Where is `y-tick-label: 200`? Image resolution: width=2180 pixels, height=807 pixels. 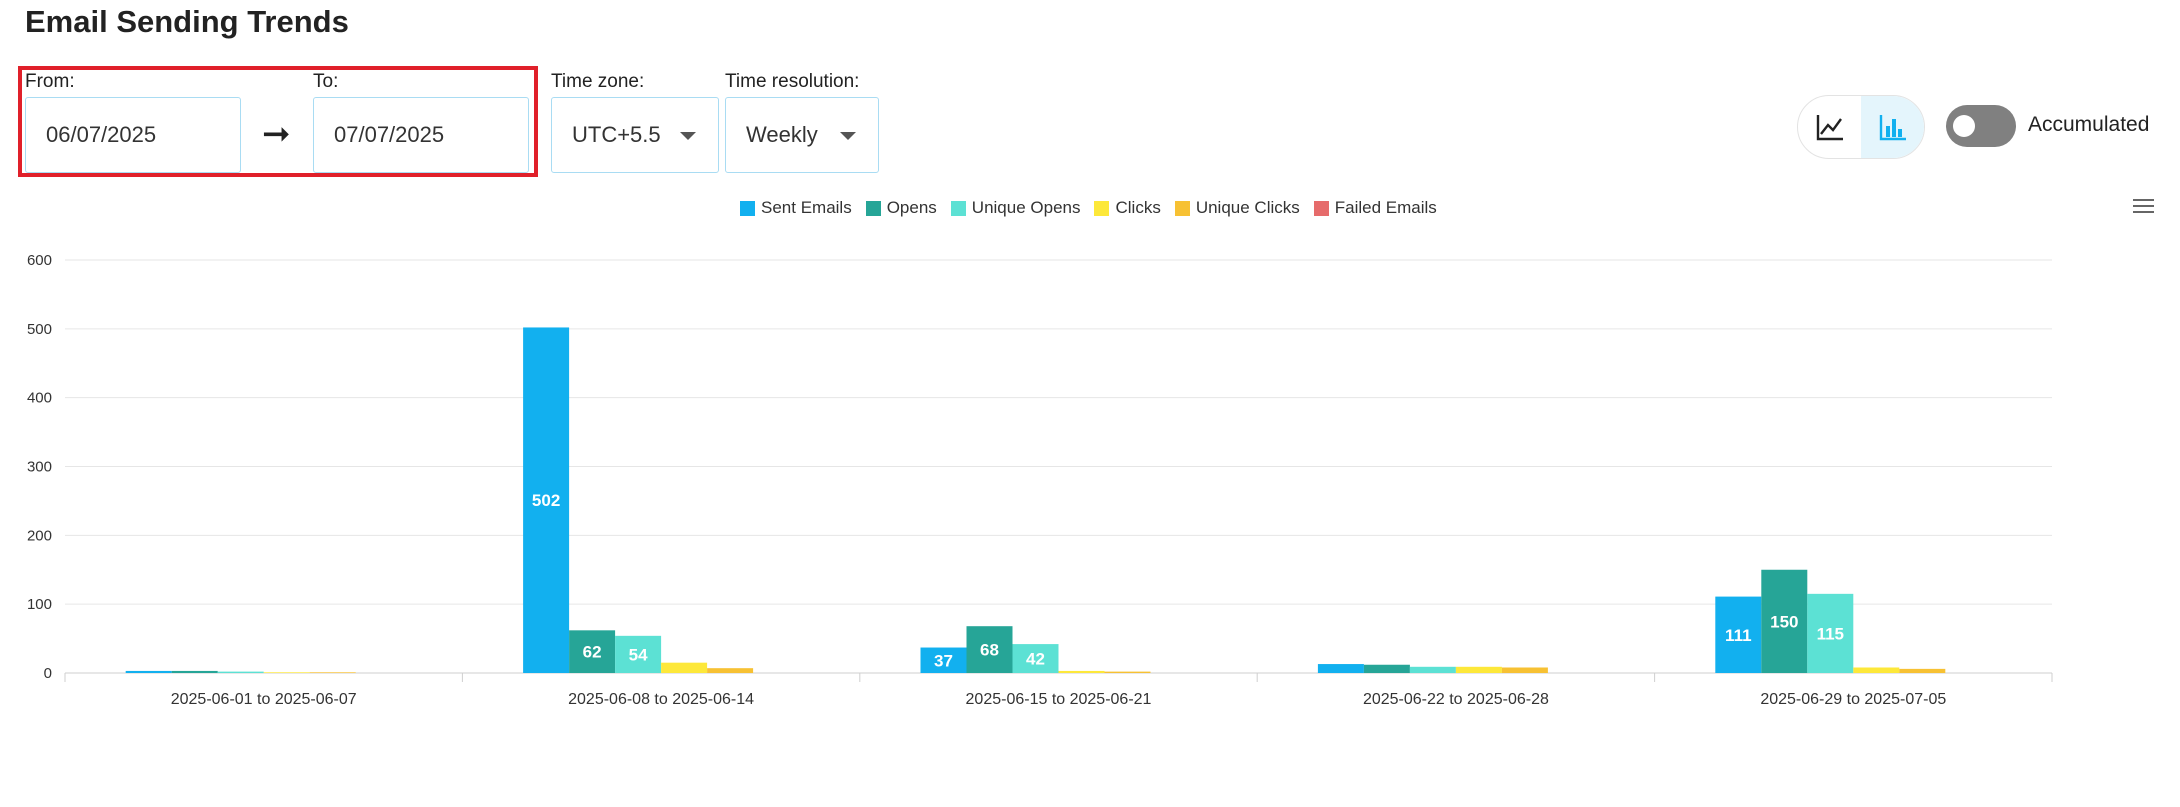
y-tick-label: 200 is located at coordinates (39, 535).